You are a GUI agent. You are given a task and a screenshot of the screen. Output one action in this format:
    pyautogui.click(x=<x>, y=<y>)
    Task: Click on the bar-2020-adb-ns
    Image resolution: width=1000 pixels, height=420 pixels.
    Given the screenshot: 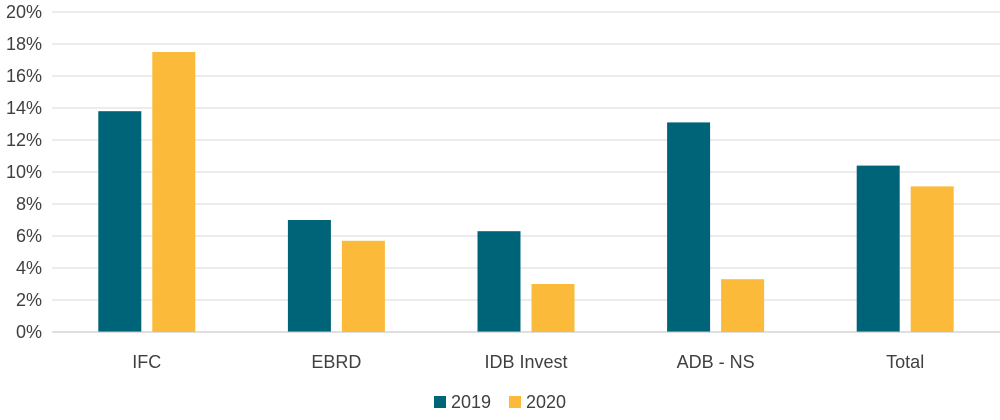 What is the action you would take?
    pyautogui.click(x=743, y=305)
    